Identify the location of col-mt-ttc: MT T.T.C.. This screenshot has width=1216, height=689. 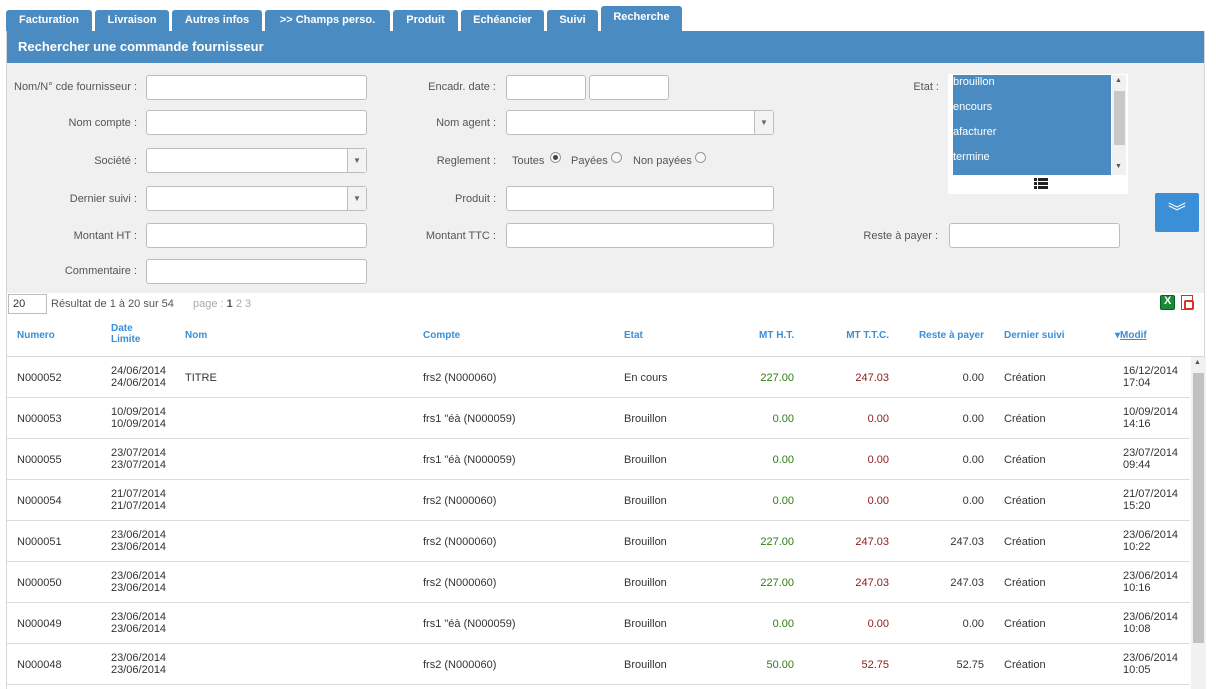
(867, 335).